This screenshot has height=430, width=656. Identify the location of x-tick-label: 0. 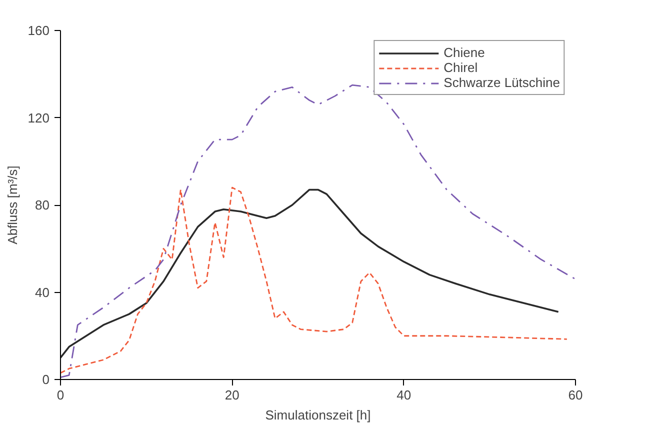
(60, 395).